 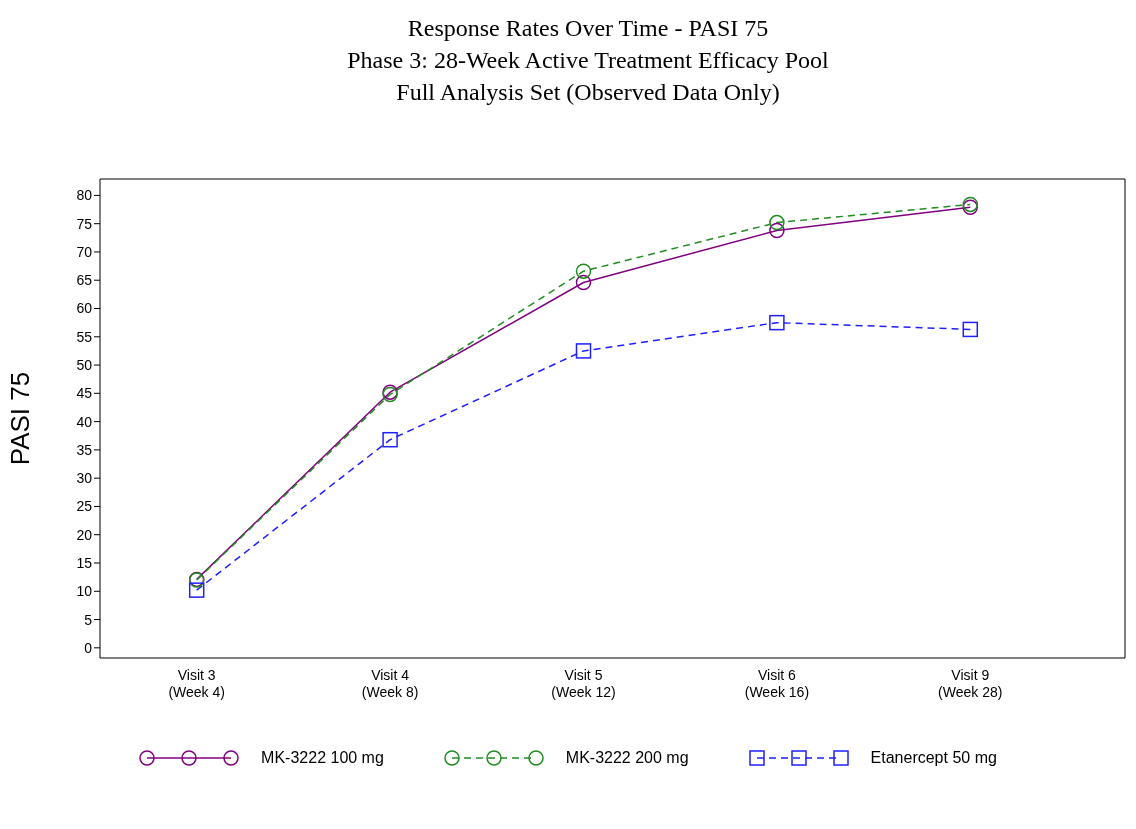 What do you see at coordinates (88, 619) in the screenshot?
I see `y-tick-label: 5` at bounding box center [88, 619].